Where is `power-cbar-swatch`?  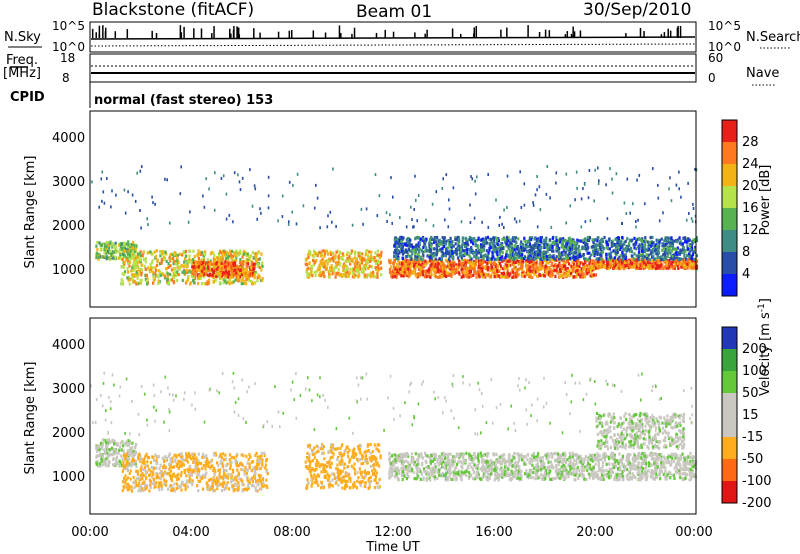 power-cbar-swatch is located at coordinates (729, 175).